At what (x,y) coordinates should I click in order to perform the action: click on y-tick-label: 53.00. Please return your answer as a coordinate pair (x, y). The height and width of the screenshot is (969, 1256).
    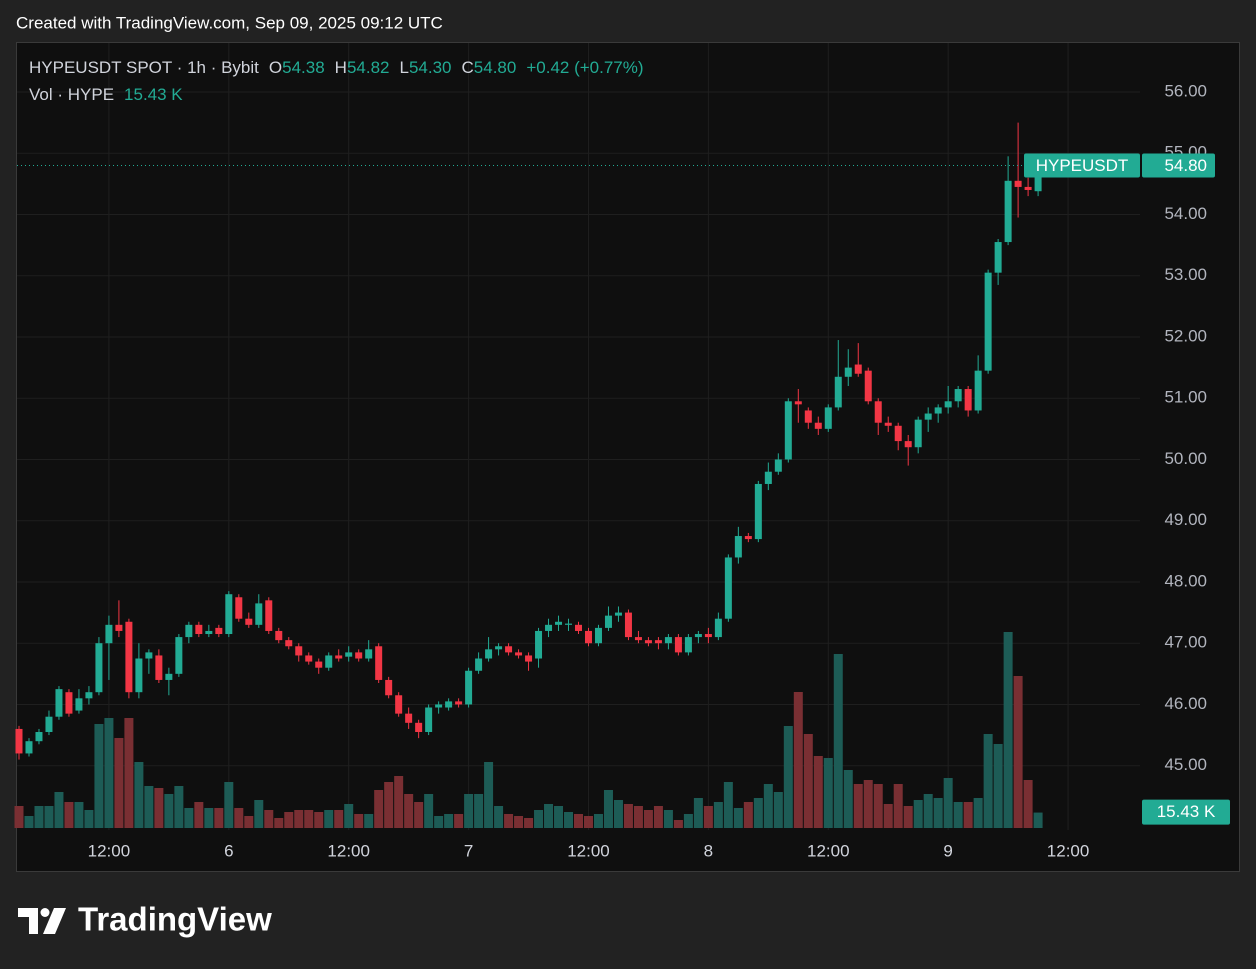
    Looking at the image, I should click on (1185, 274).